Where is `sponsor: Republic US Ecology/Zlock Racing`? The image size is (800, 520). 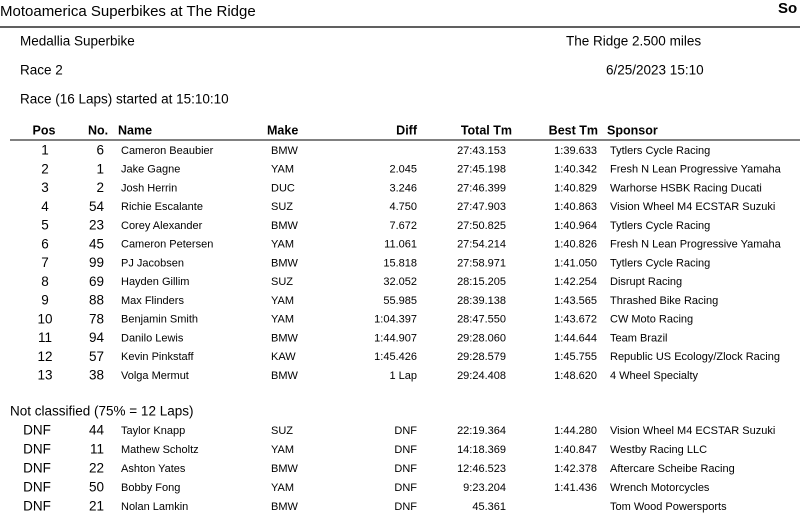
sponsor: Republic US Ecology/Zlock Racing is located at coordinates (695, 357).